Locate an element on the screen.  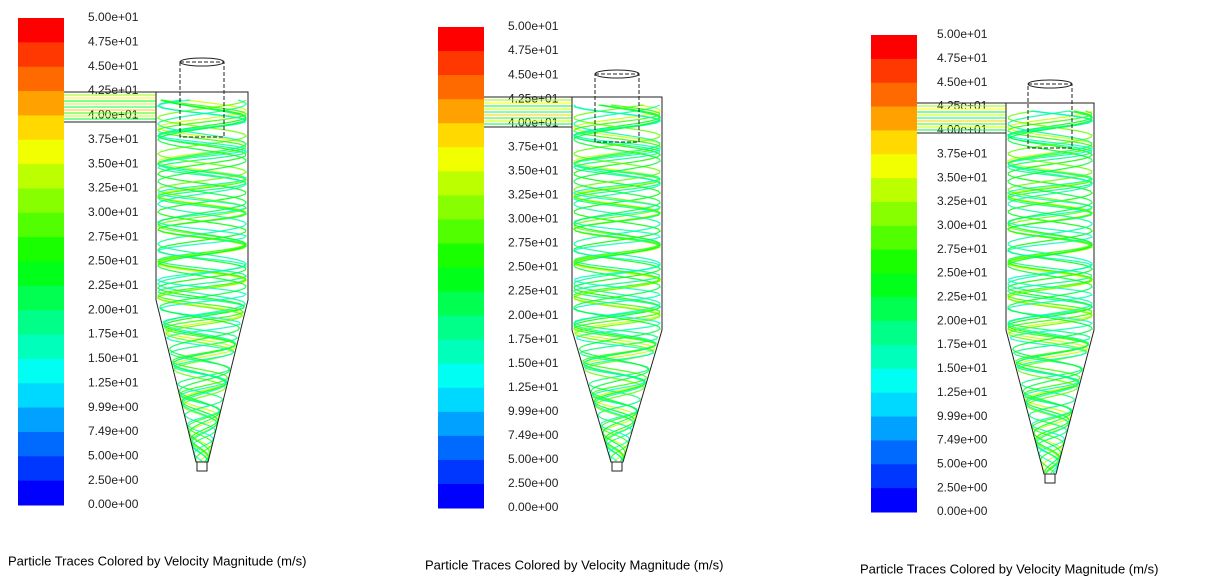
colorbar-label: 1.50e+01 is located at coordinates (113, 358).